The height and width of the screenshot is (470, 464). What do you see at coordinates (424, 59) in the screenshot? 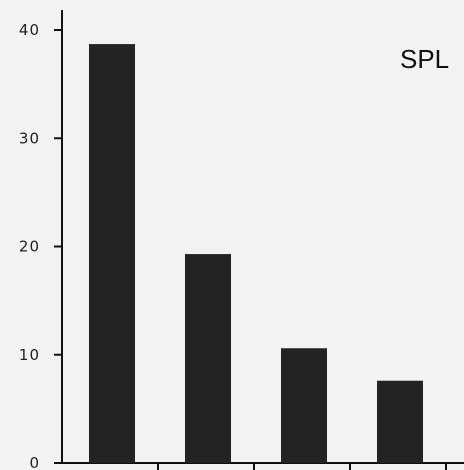
I see `chart-title: SPL` at bounding box center [424, 59].